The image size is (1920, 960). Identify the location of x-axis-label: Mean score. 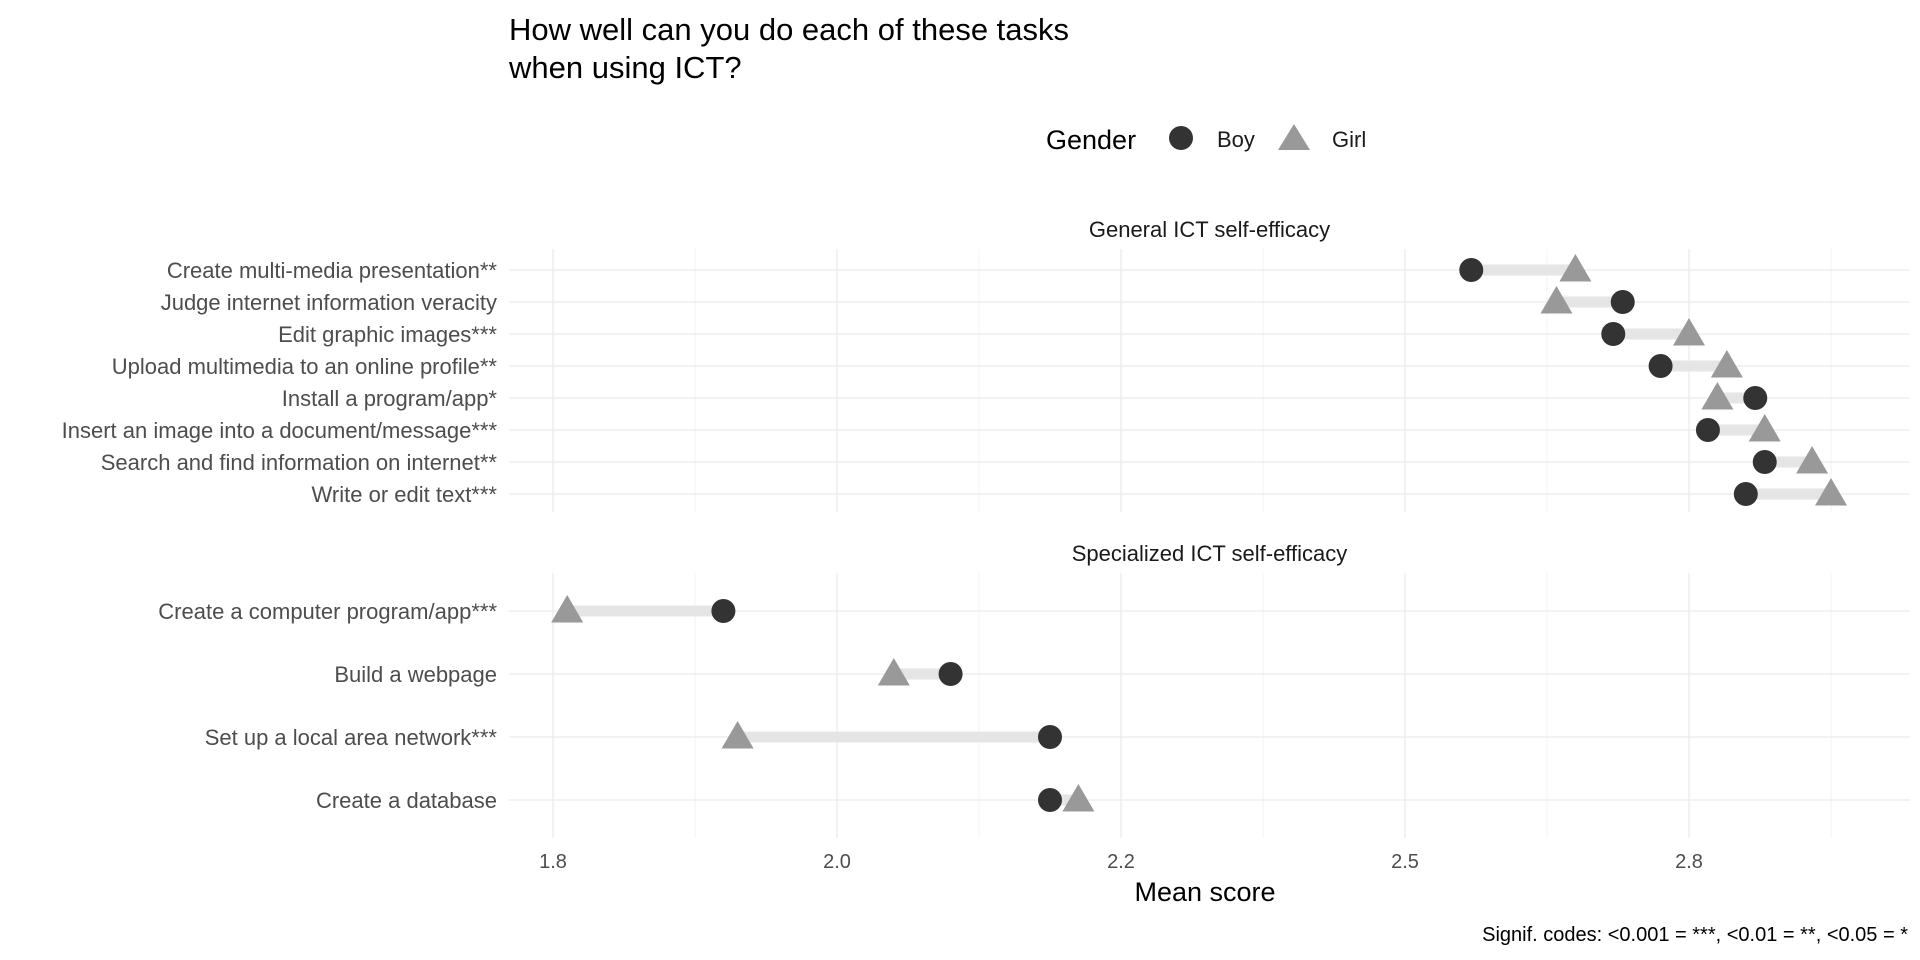
(1204, 892).